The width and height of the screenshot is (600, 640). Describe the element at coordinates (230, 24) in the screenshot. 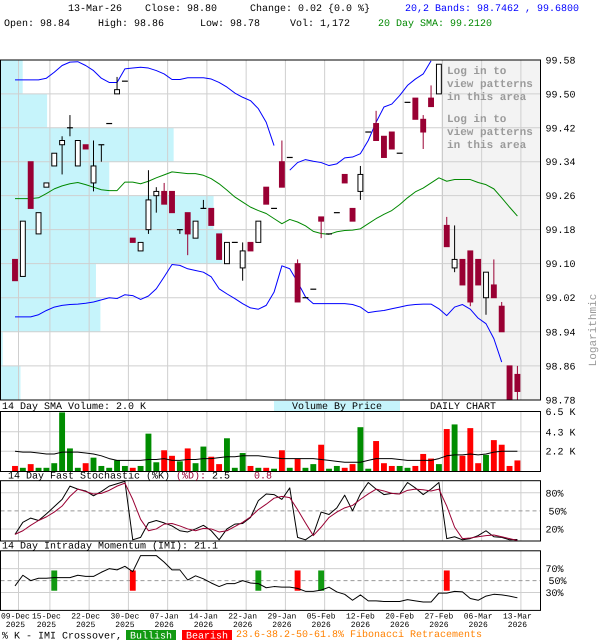

I see `text: Low: 98.78` at that location.